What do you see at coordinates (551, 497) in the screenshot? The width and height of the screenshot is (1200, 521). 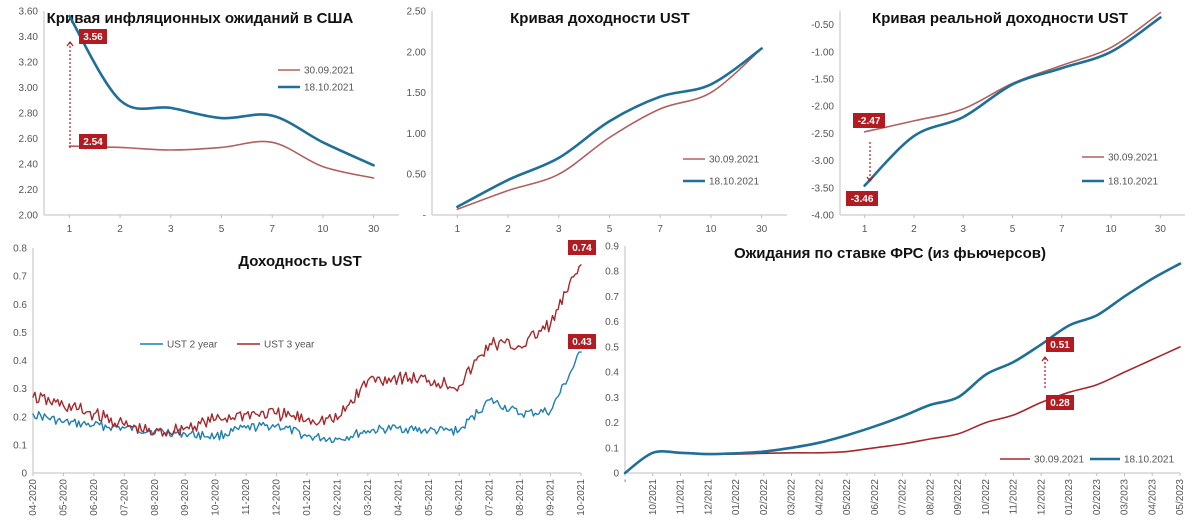 I see `x-tick-label: 09-2021` at bounding box center [551, 497].